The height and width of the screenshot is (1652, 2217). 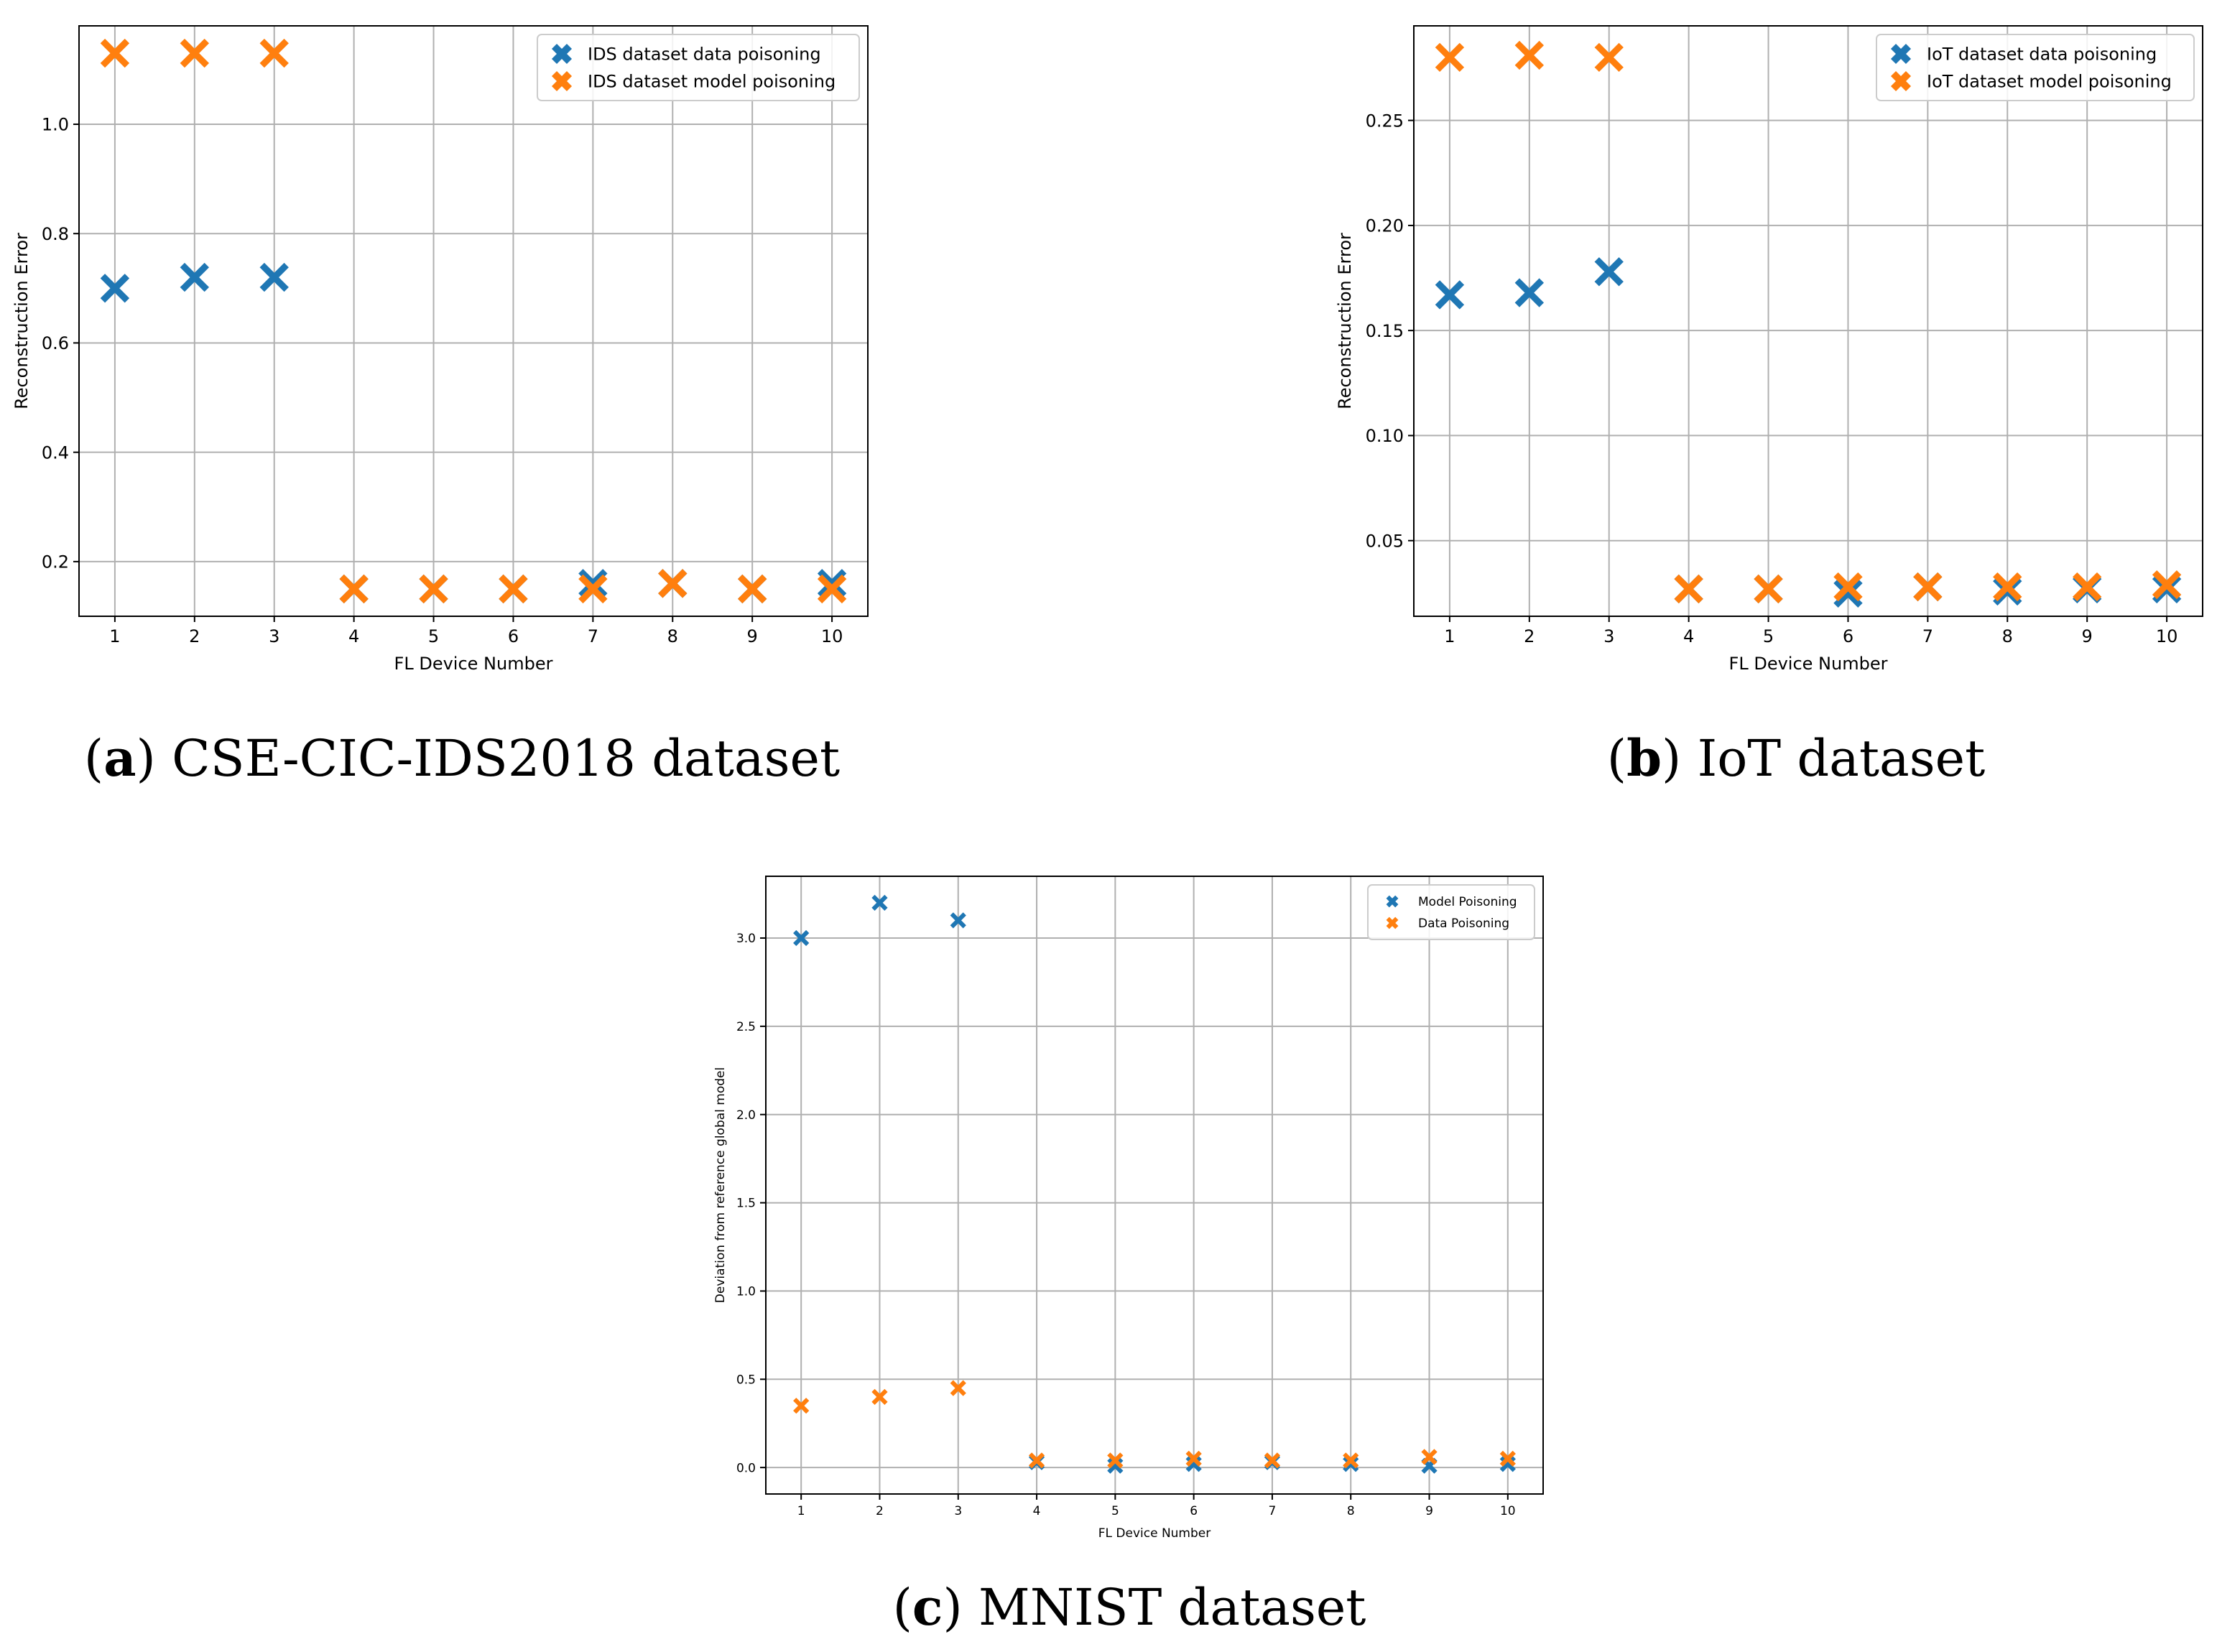 I want to click on legend-label: Model Poisoning, so click(x=1468, y=902).